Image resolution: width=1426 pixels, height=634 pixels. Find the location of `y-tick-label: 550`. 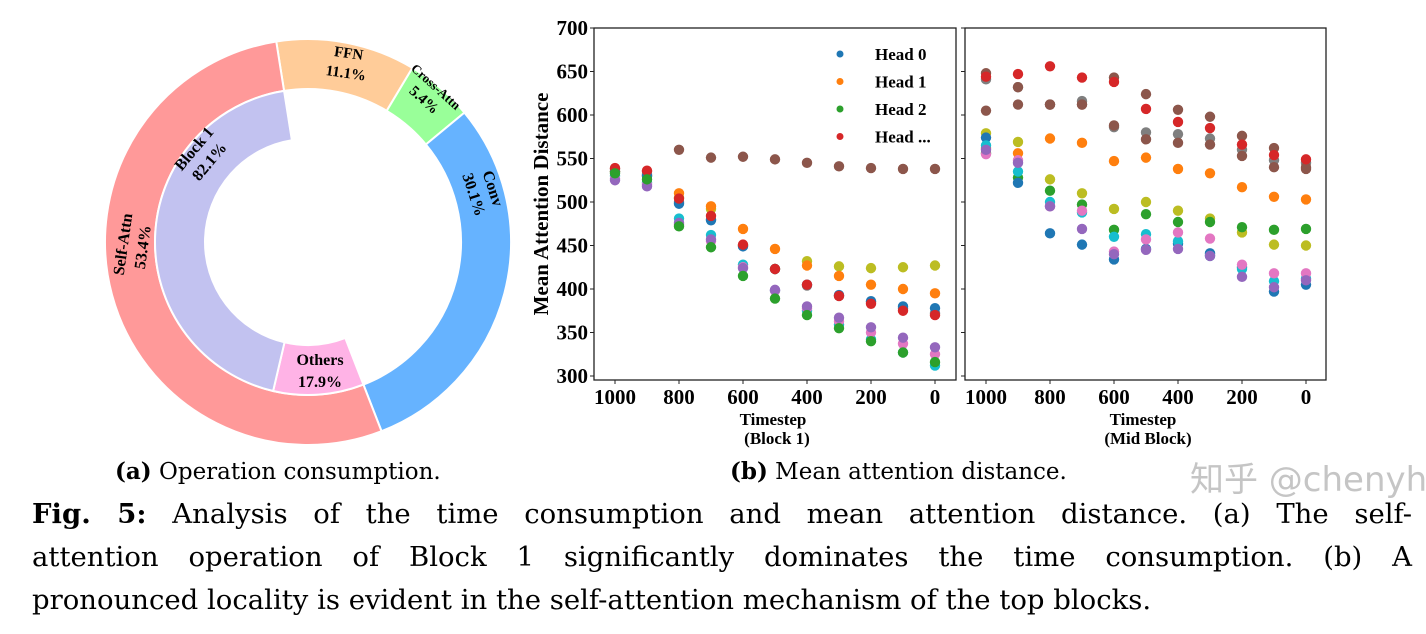

y-tick-label: 550 is located at coordinates (573, 159).